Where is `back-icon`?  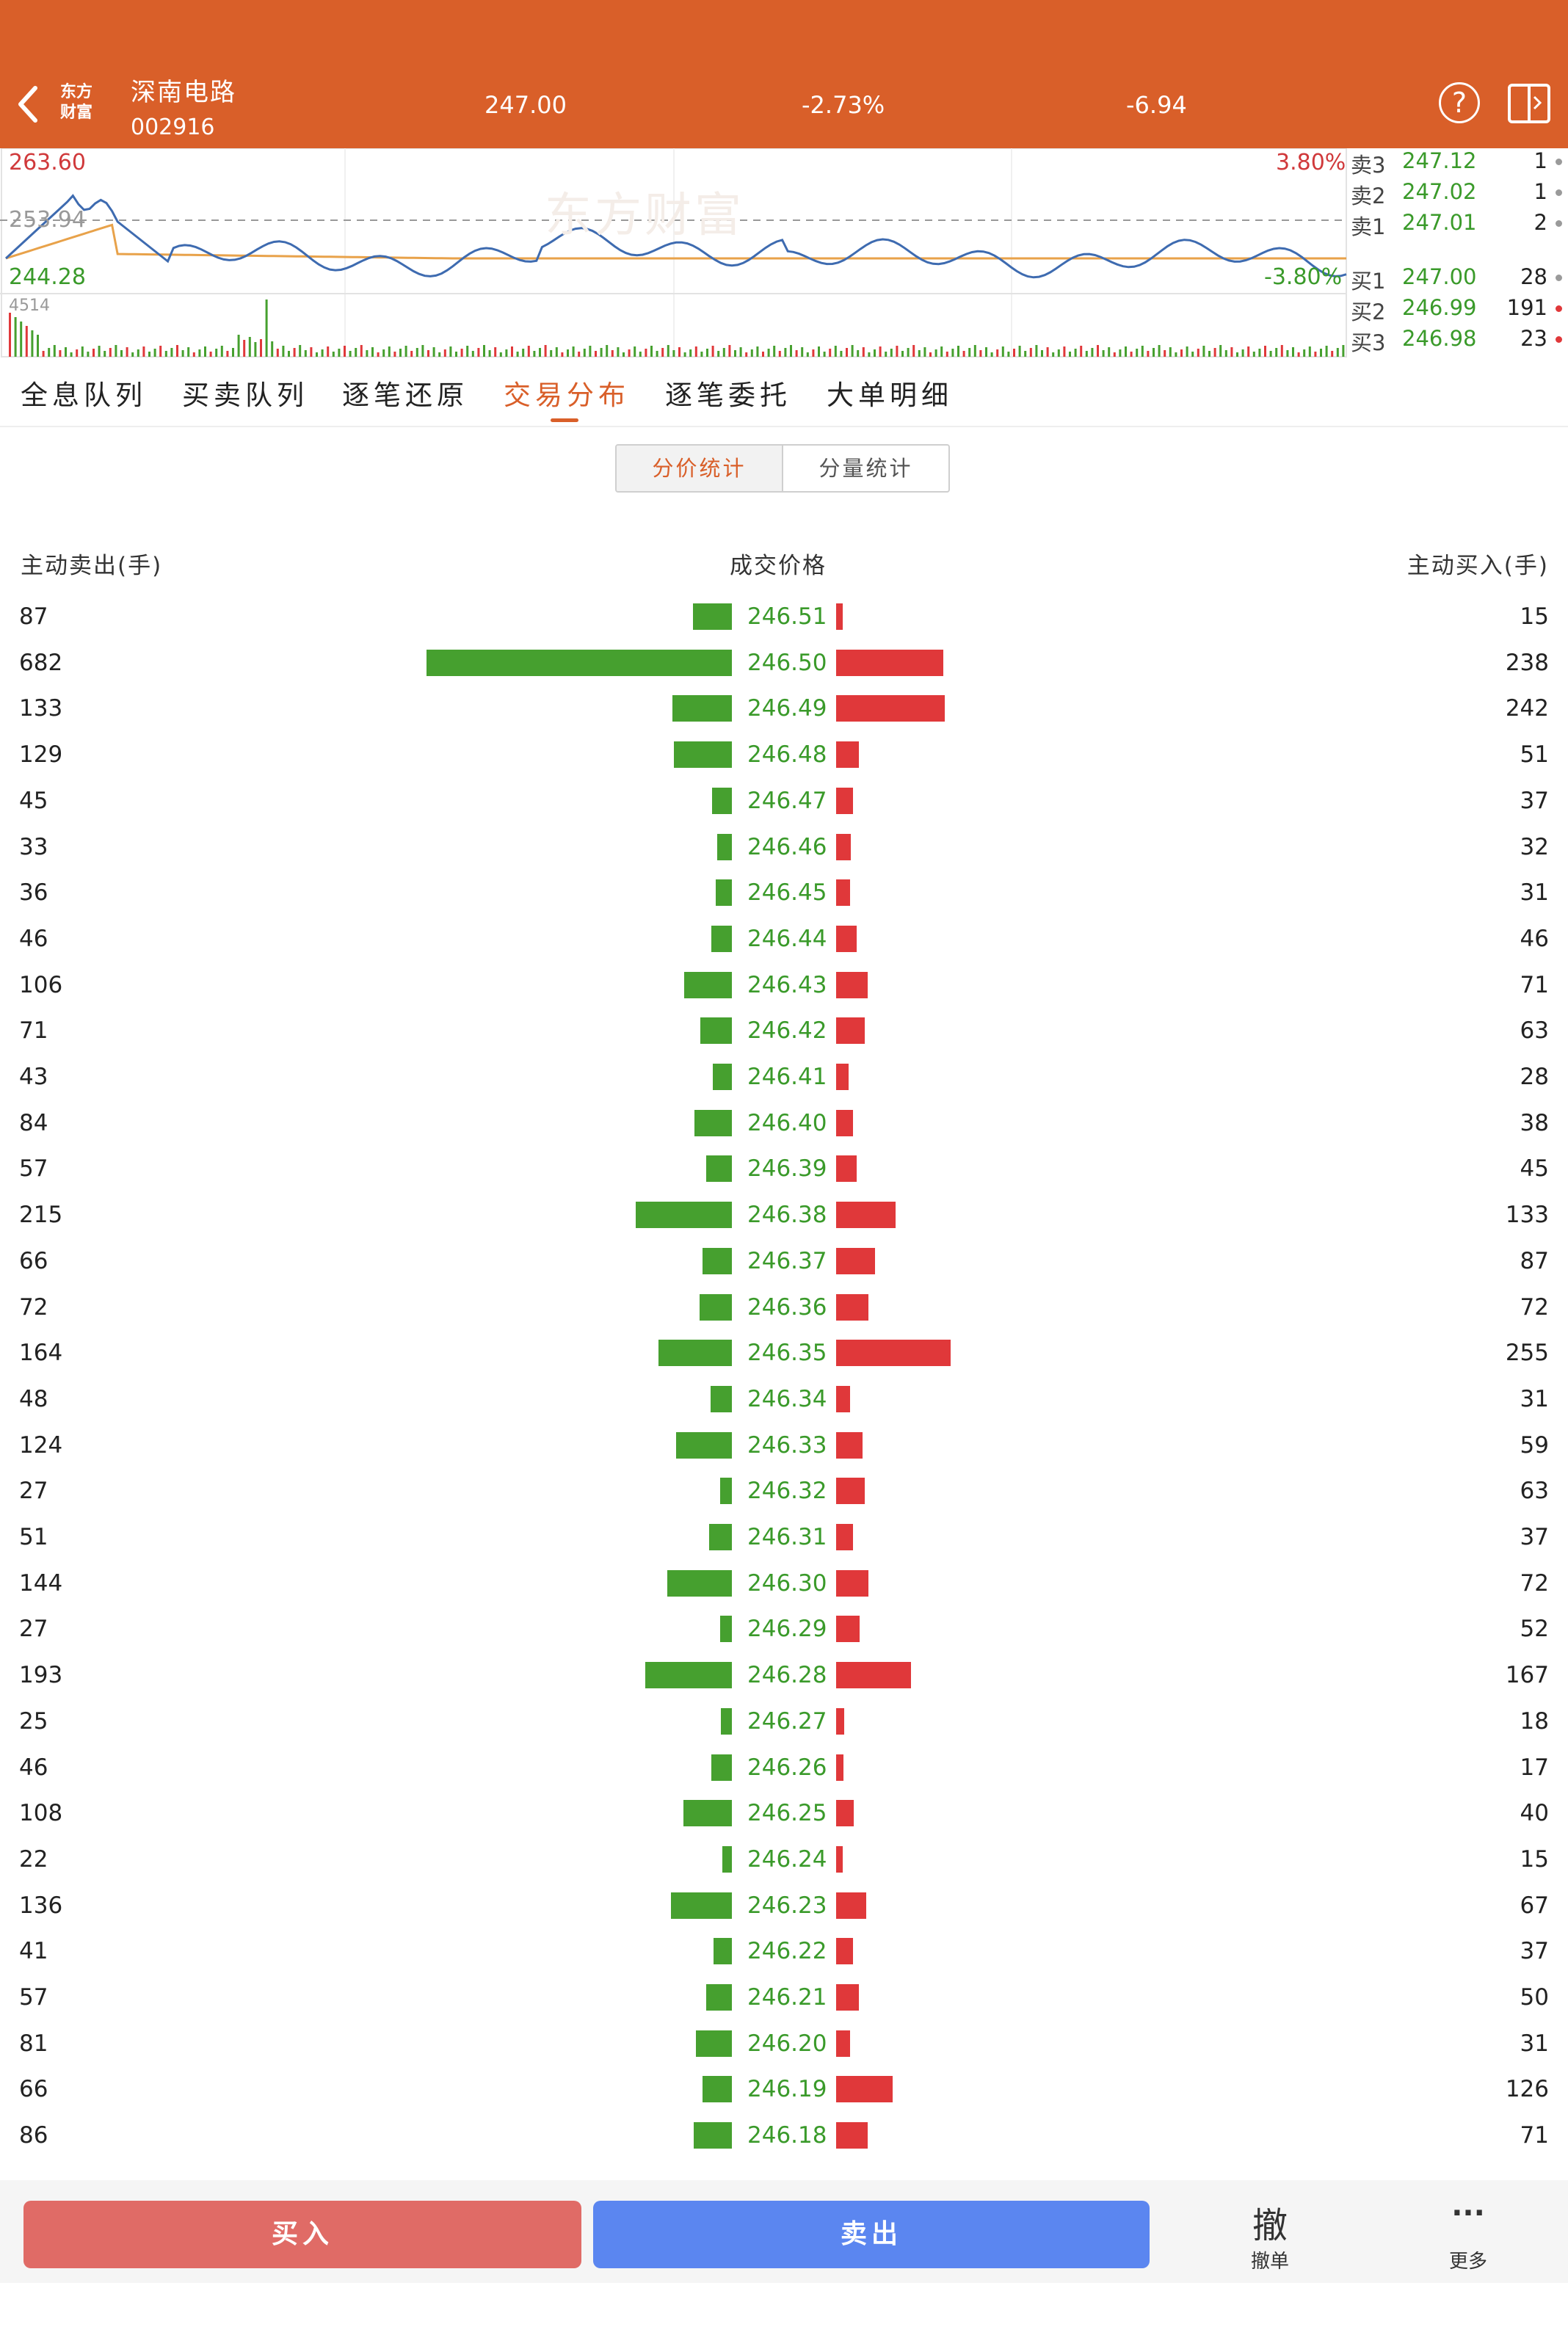
back-icon is located at coordinates (28, 104).